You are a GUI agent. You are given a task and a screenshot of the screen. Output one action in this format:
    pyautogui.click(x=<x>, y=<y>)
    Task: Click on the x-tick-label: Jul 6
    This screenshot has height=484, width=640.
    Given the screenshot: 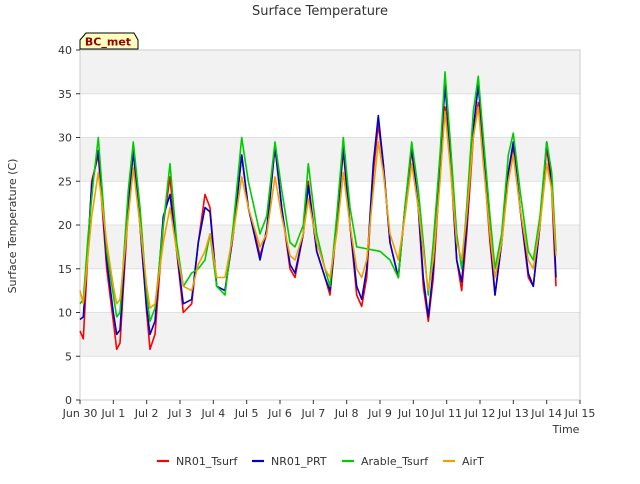 What is the action you would take?
    pyautogui.click(x=279, y=413)
    